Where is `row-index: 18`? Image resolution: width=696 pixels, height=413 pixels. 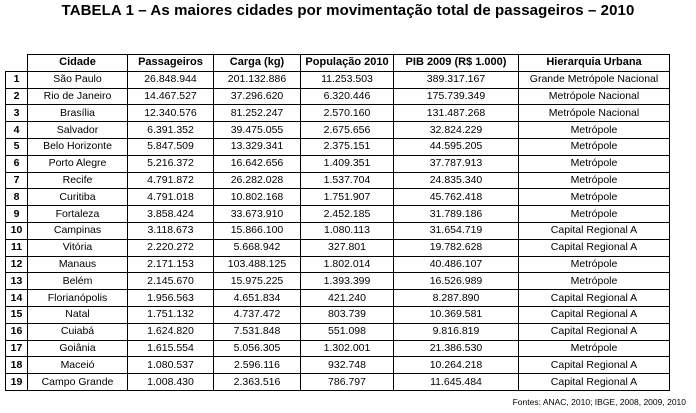 row-index: 18 is located at coordinates (16, 365).